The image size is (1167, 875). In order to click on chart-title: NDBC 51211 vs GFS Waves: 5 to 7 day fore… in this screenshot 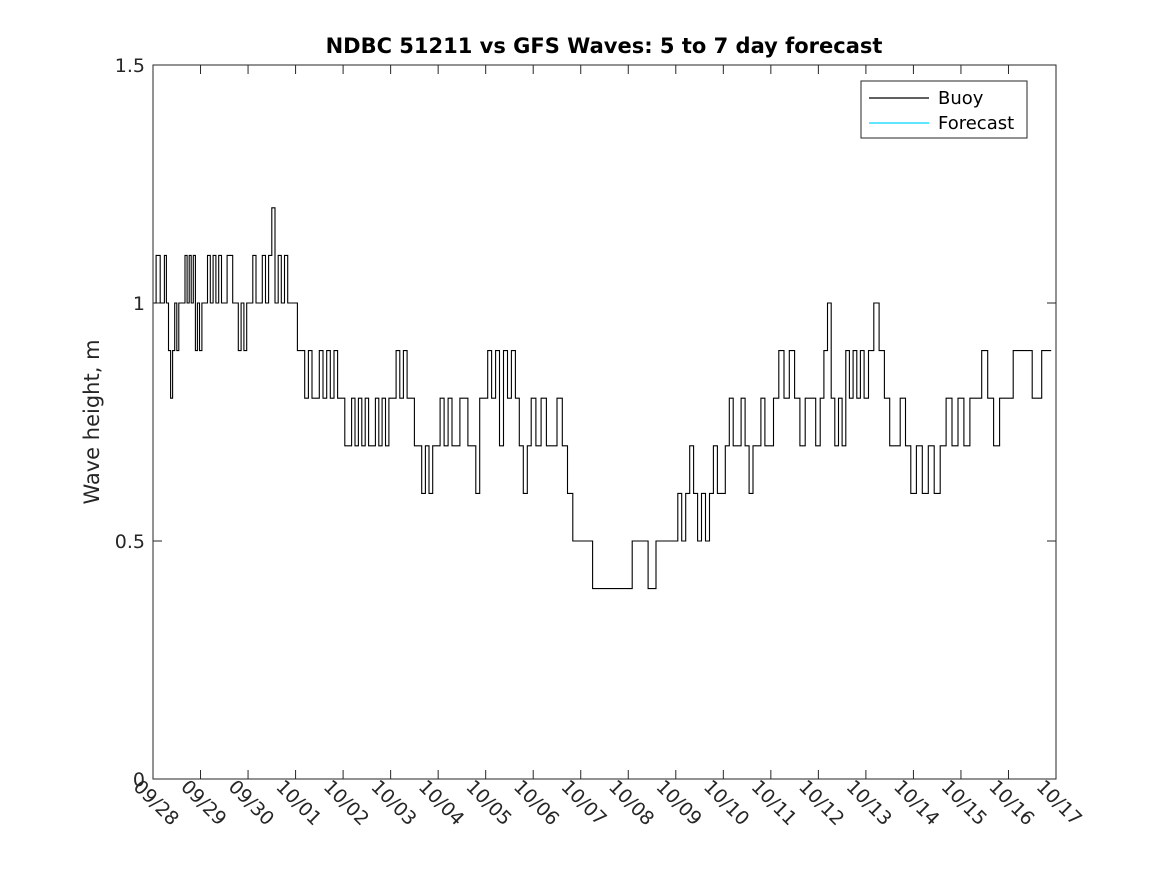, I will do `click(604, 46)`.